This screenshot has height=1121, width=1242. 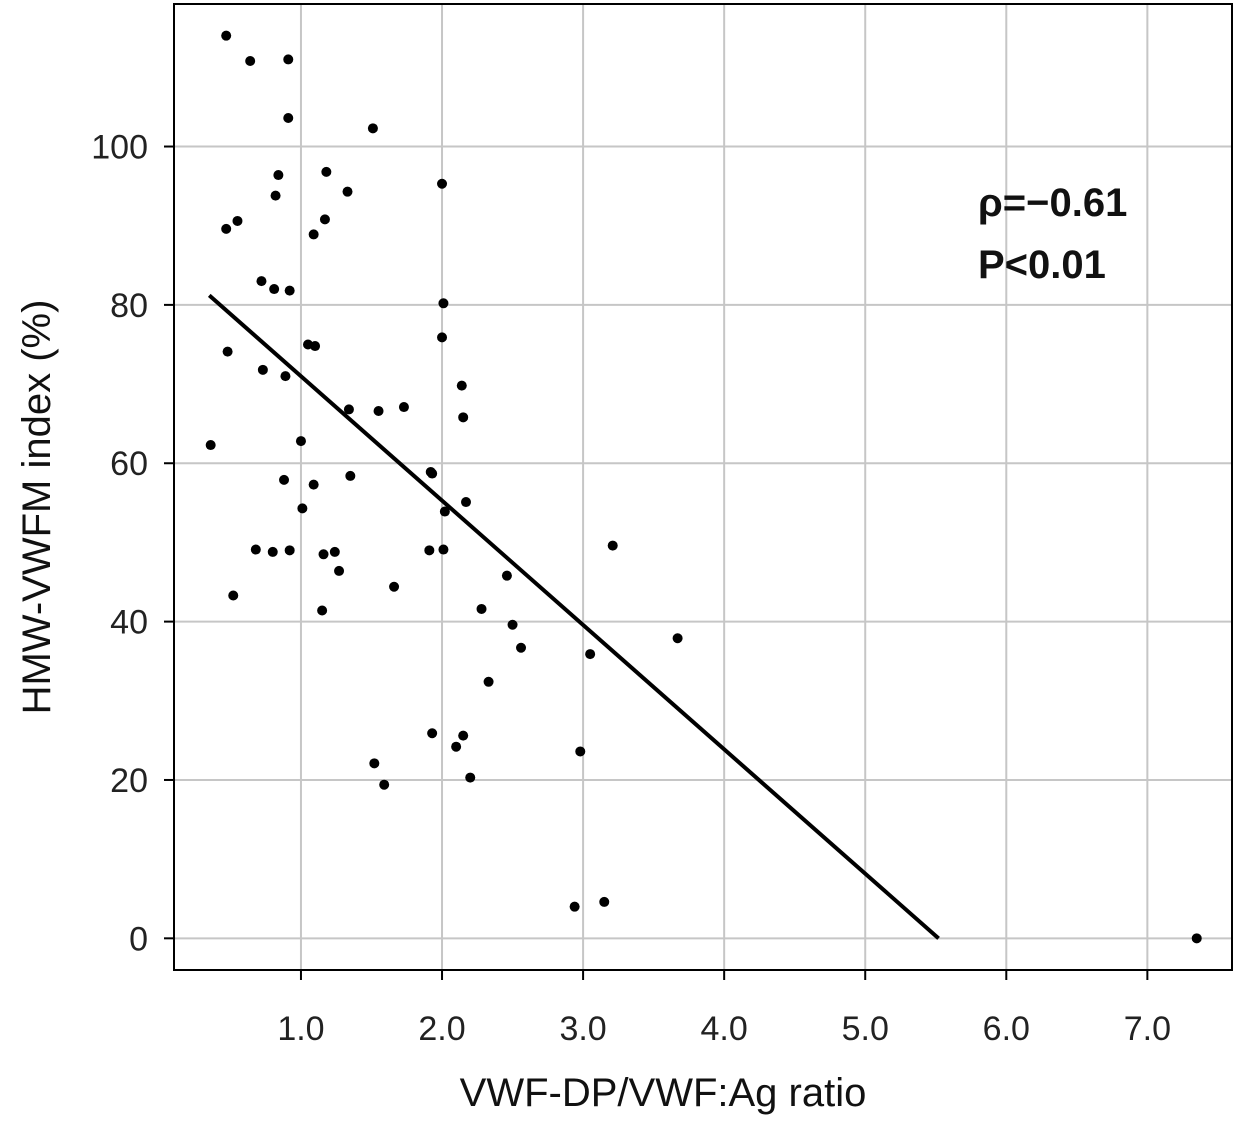 What do you see at coordinates (1147, 1029) in the screenshot?
I see `x-tick-label: 7.0` at bounding box center [1147, 1029].